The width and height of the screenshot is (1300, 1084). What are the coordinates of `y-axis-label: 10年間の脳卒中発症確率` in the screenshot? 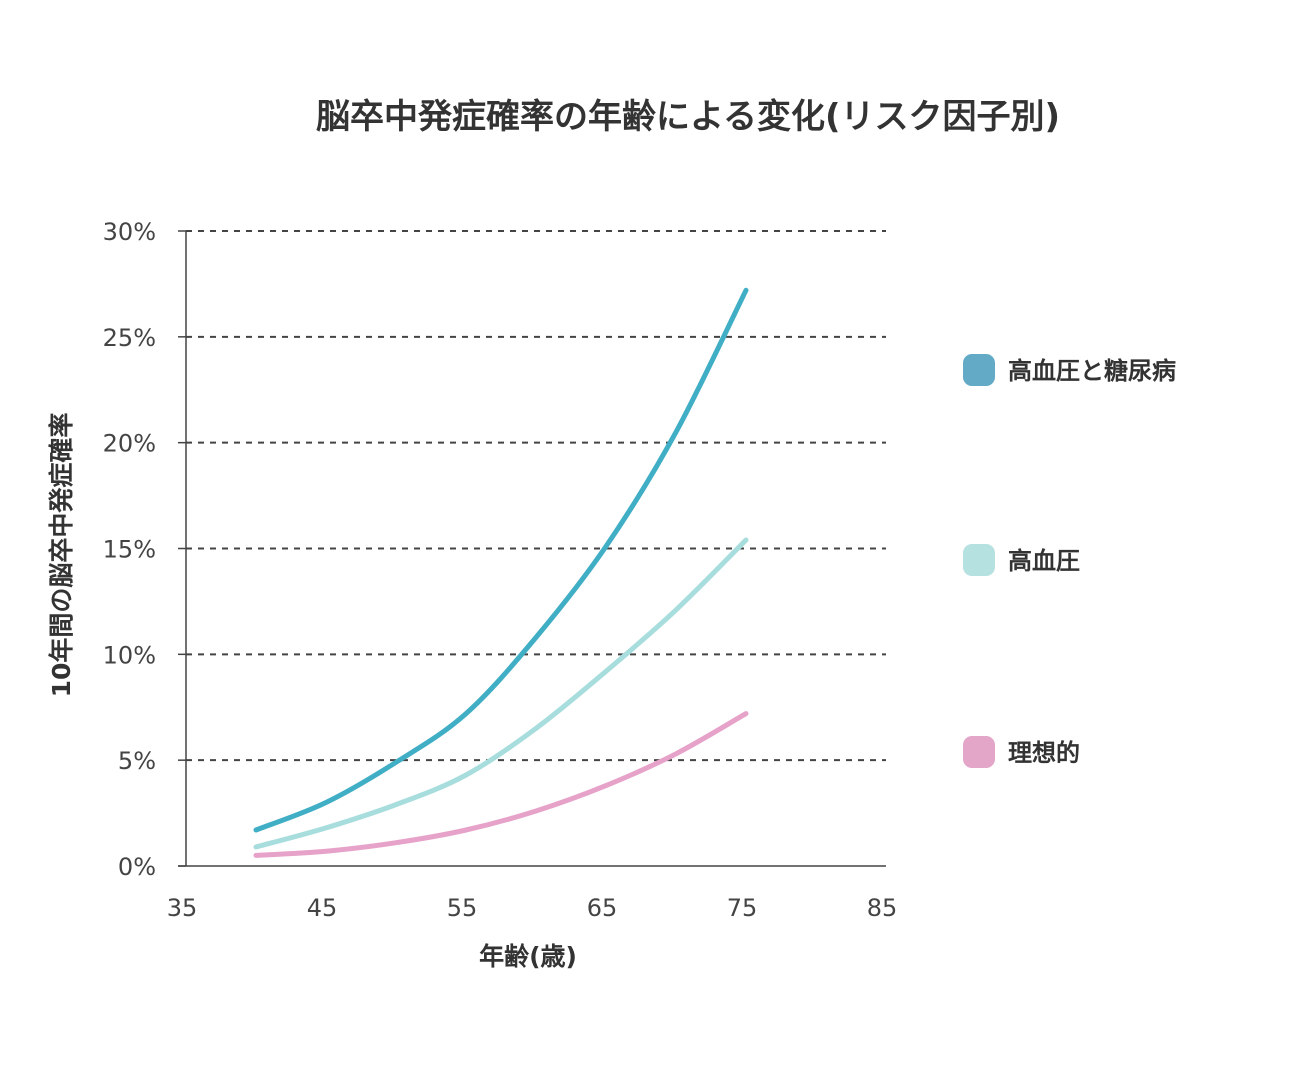 It's located at (61, 555).